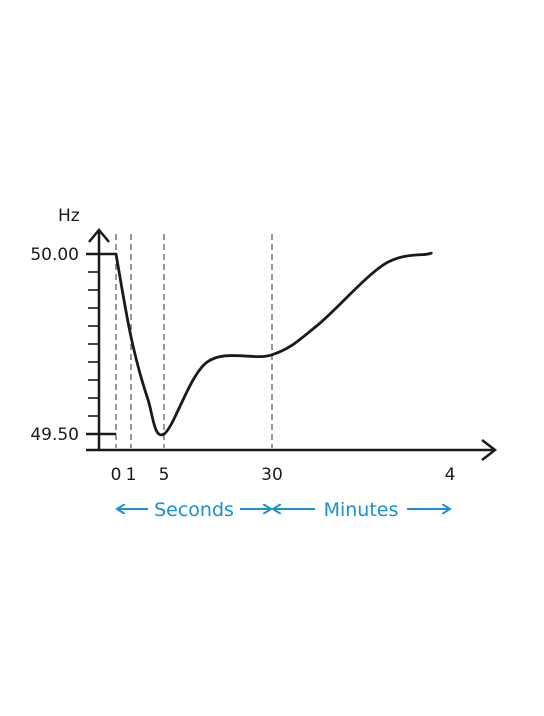 The width and height of the screenshot is (544, 716). Describe the element at coordinates (116, 475) in the screenshot. I see `x-tick-label-0: 0` at that location.